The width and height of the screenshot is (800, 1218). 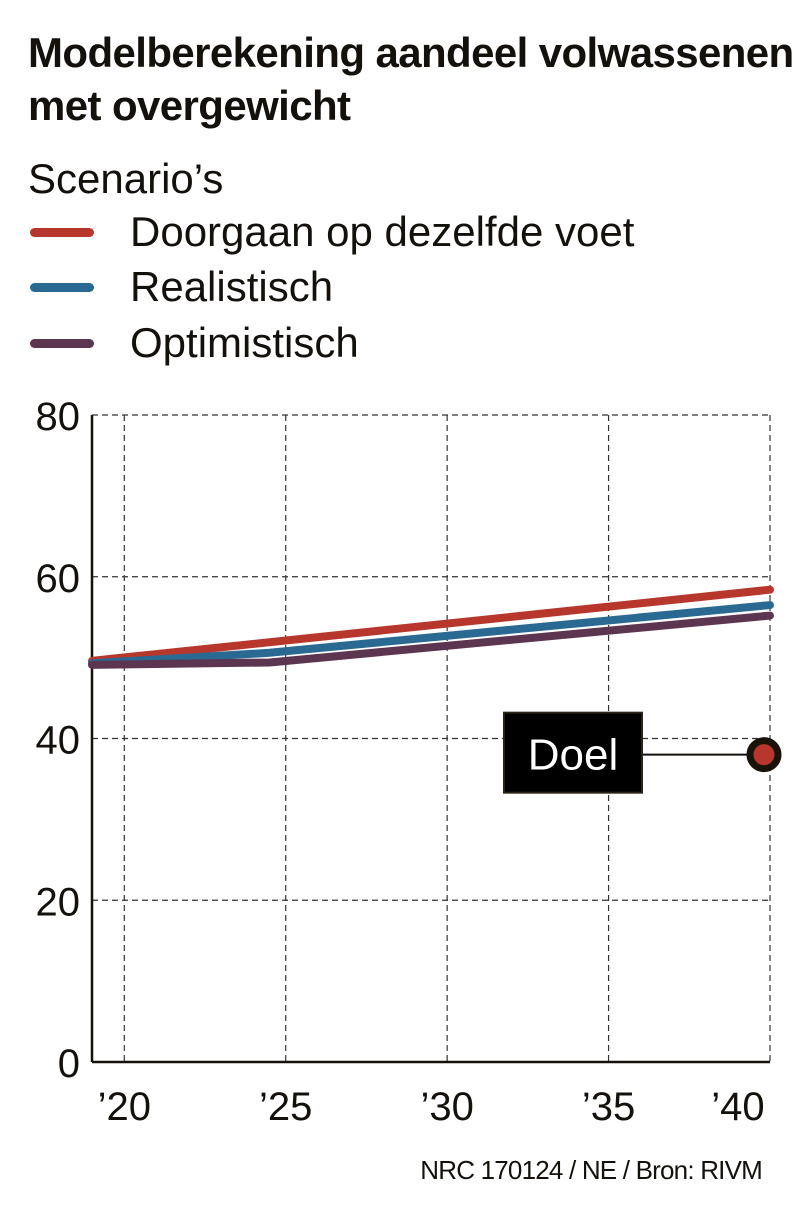 I want to click on legend-item-doorgaan: Doorgaan op dezelfde voet, so click(x=332, y=232).